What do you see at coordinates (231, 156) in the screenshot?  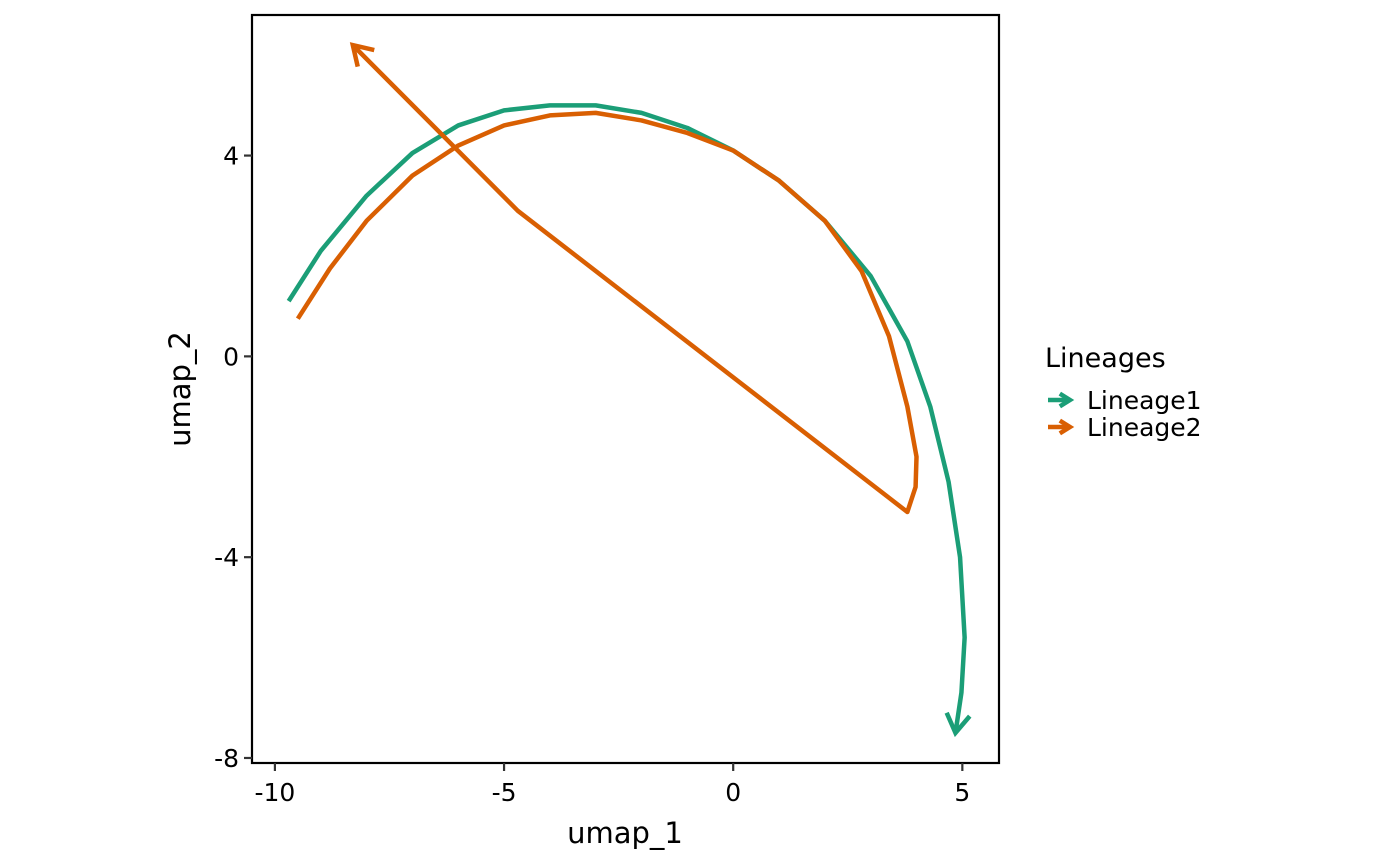 I see `y-tick-label: 4` at bounding box center [231, 156].